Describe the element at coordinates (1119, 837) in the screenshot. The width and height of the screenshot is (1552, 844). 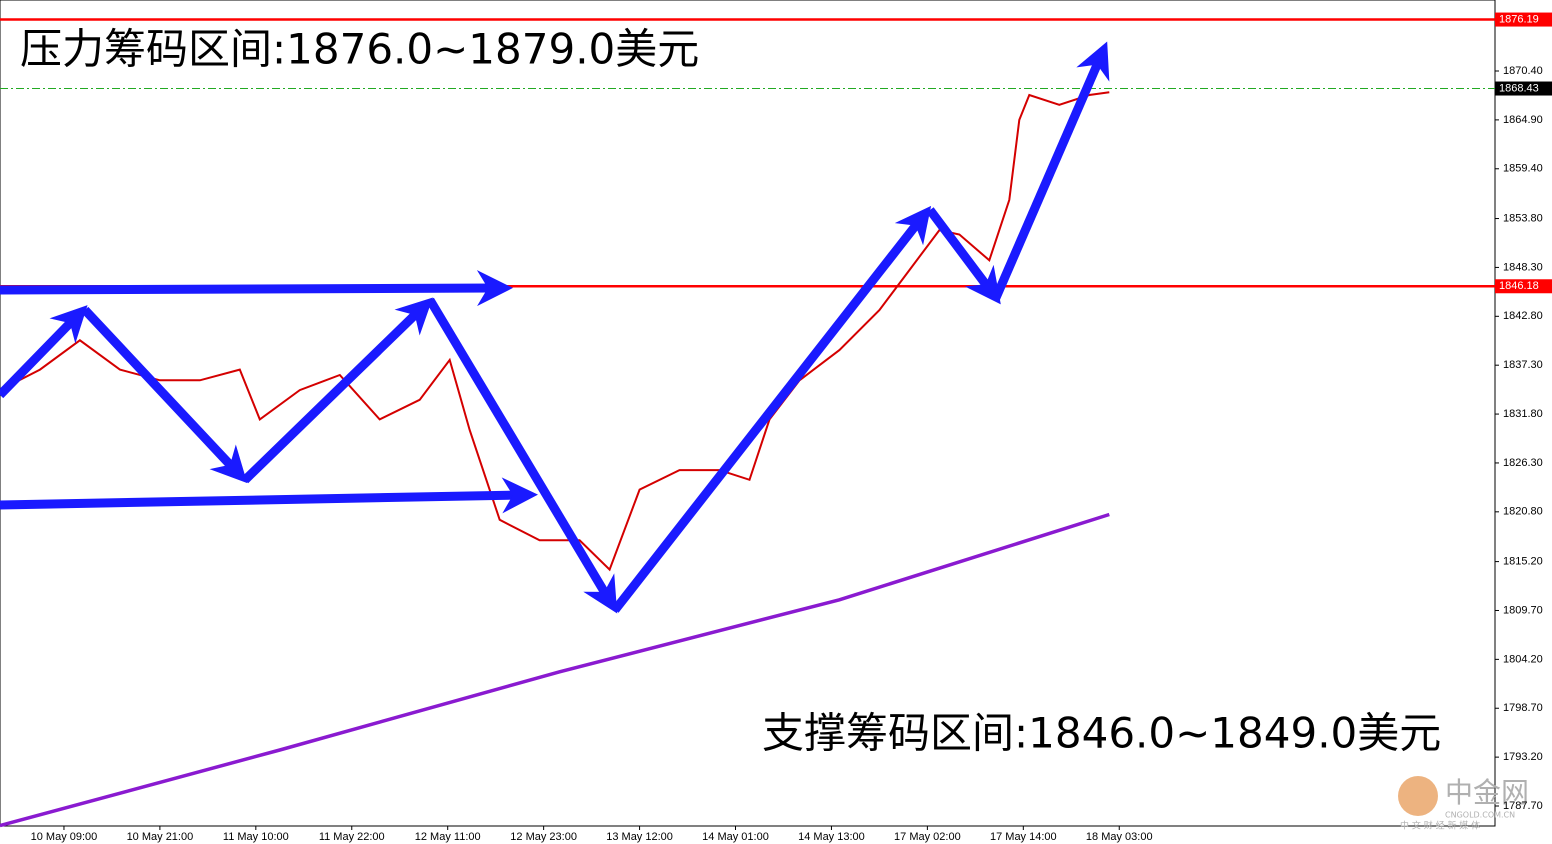
I see `x-tick-label: 18 May 03:00` at that location.